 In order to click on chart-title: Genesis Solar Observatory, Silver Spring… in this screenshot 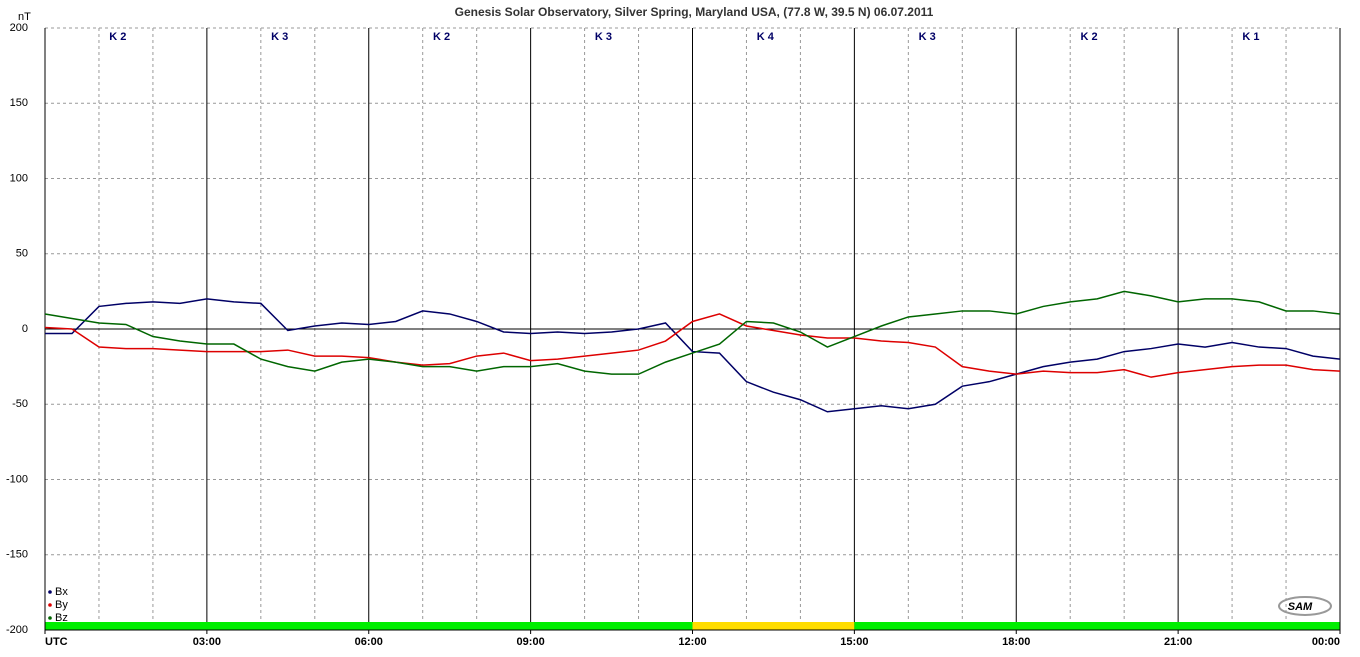, I will do `click(694, 12)`.